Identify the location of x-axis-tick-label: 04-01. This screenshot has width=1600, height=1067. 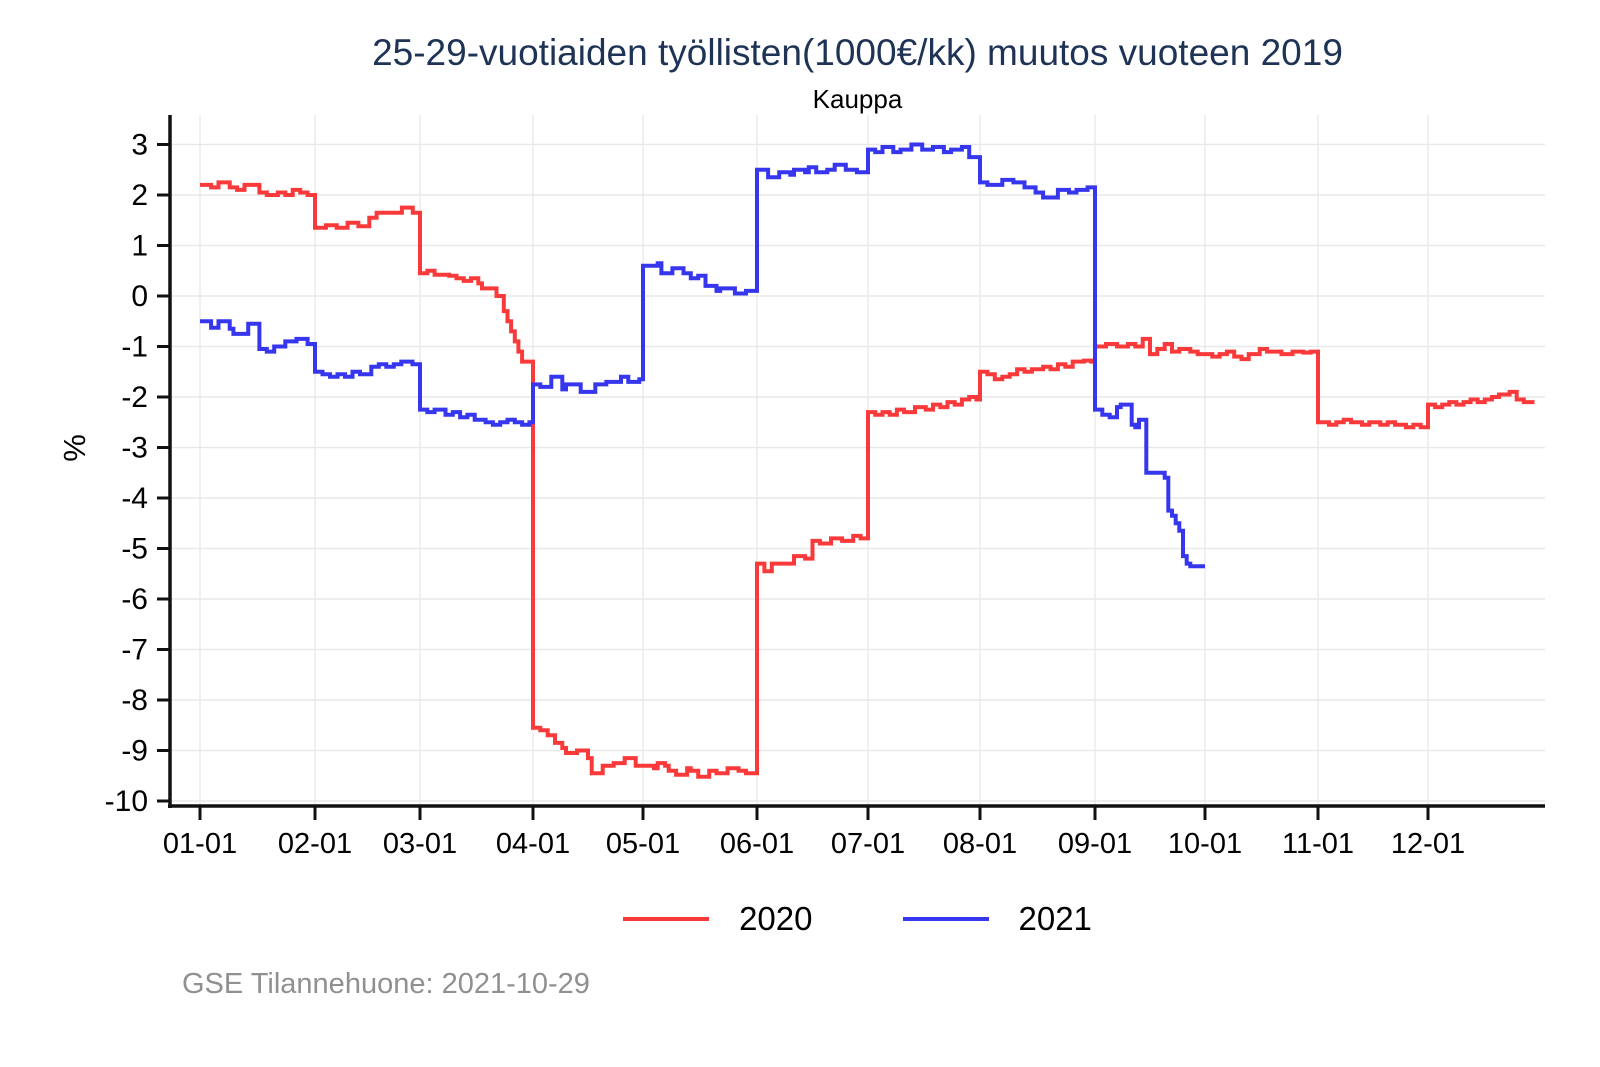
(533, 844).